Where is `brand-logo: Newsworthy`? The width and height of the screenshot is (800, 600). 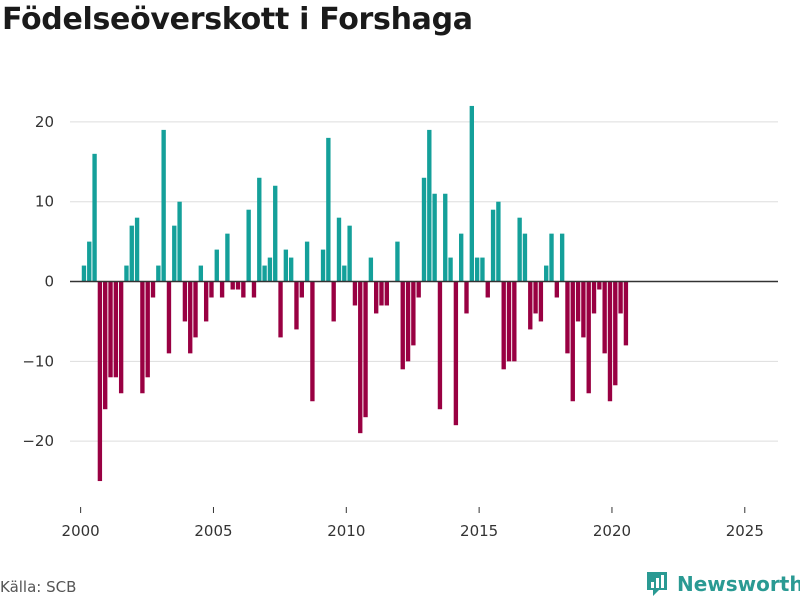
brand-logo: Newsworthy is located at coordinates (722, 584).